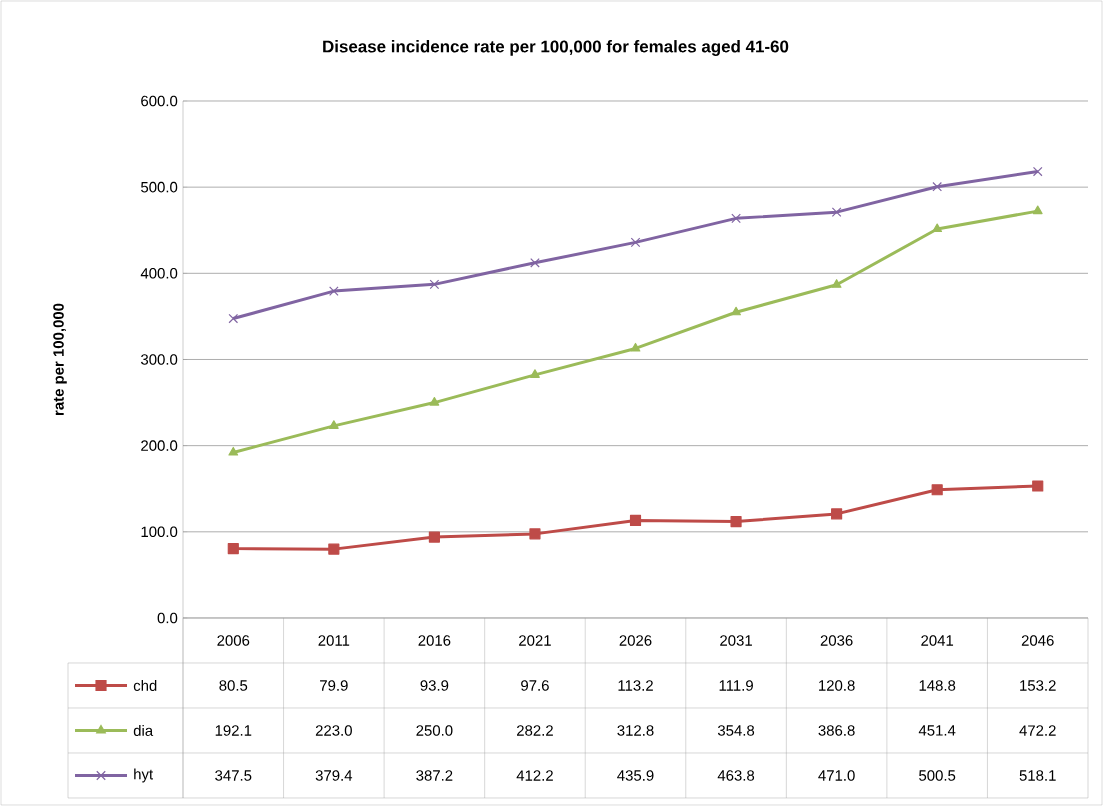 The width and height of the screenshot is (1108, 806). Describe the element at coordinates (159, 445) in the screenshot. I see `y-tick-label: 200.0` at that location.